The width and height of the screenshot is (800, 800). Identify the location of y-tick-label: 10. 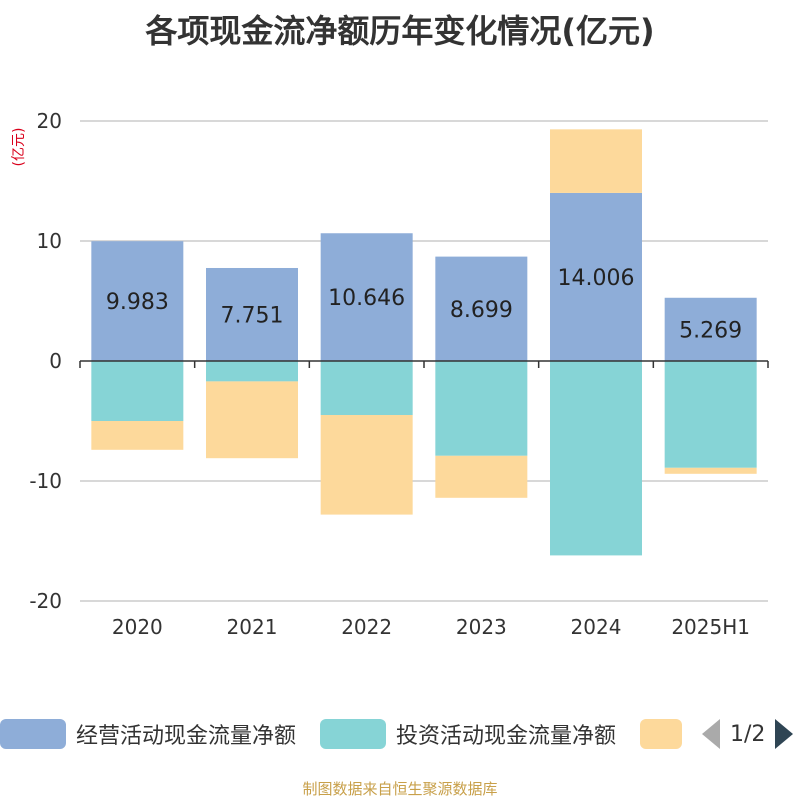
(49, 241).